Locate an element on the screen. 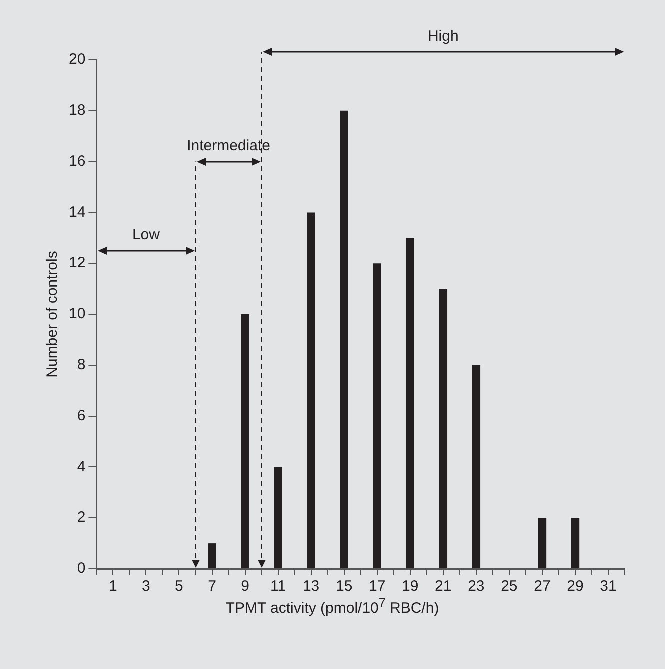  x-tick-label: 7 is located at coordinates (212, 587).